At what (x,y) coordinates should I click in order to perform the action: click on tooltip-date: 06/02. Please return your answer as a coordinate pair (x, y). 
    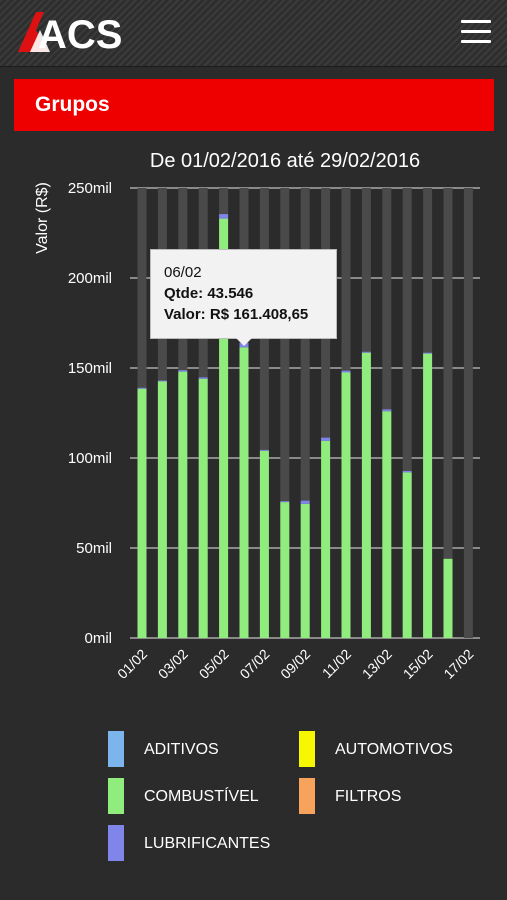
    Looking at the image, I should click on (183, 272).